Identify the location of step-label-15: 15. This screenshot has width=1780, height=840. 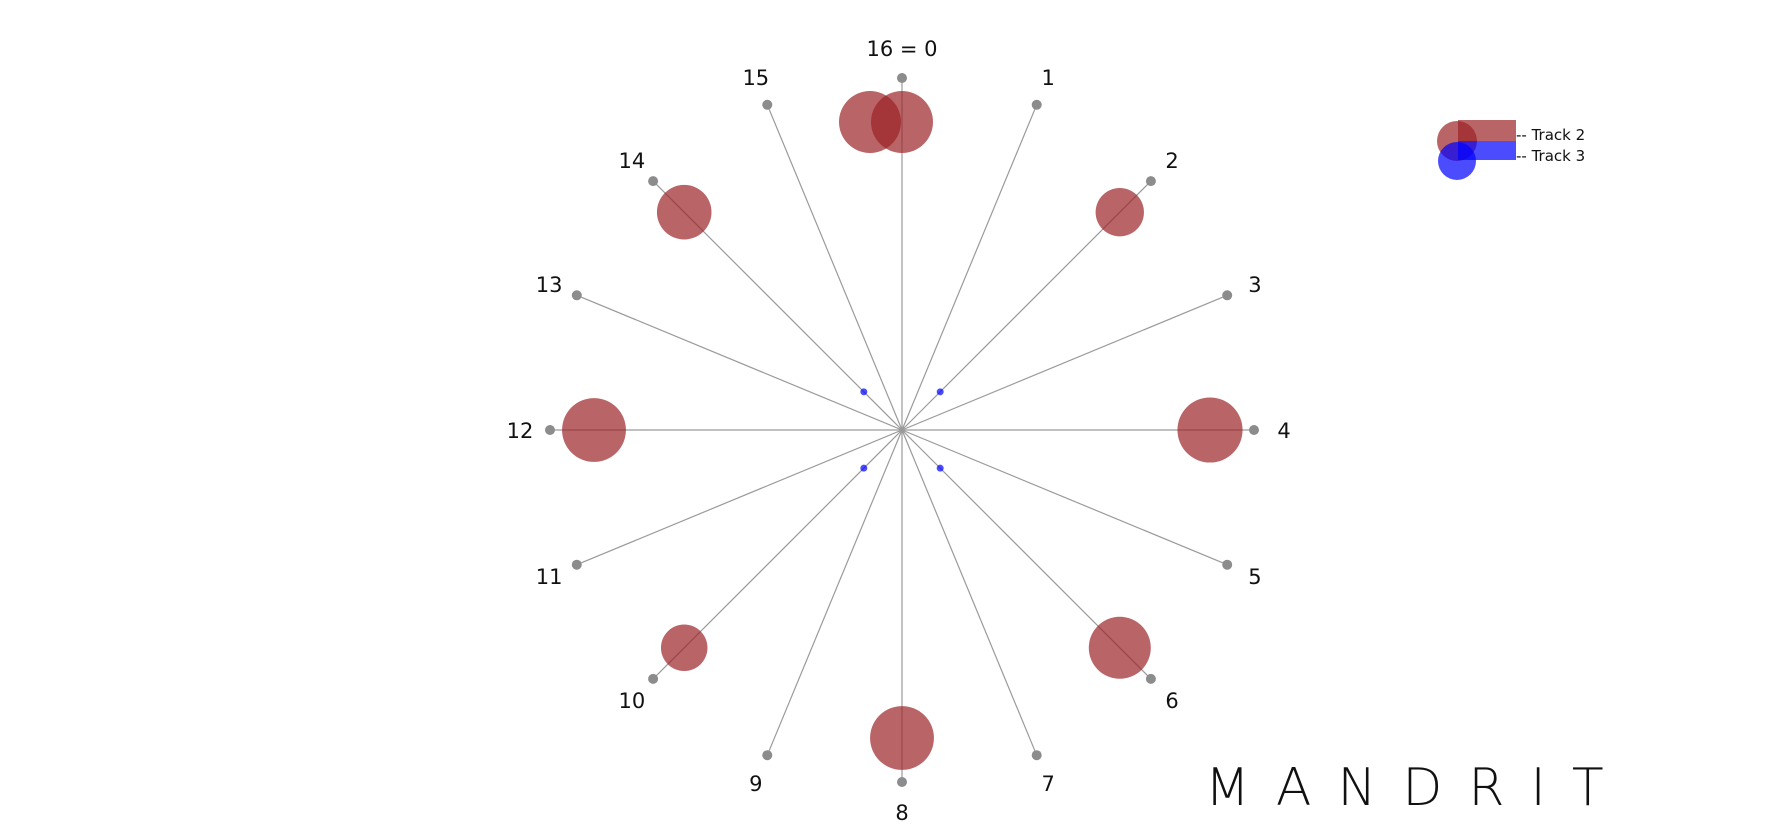
(755, 78).